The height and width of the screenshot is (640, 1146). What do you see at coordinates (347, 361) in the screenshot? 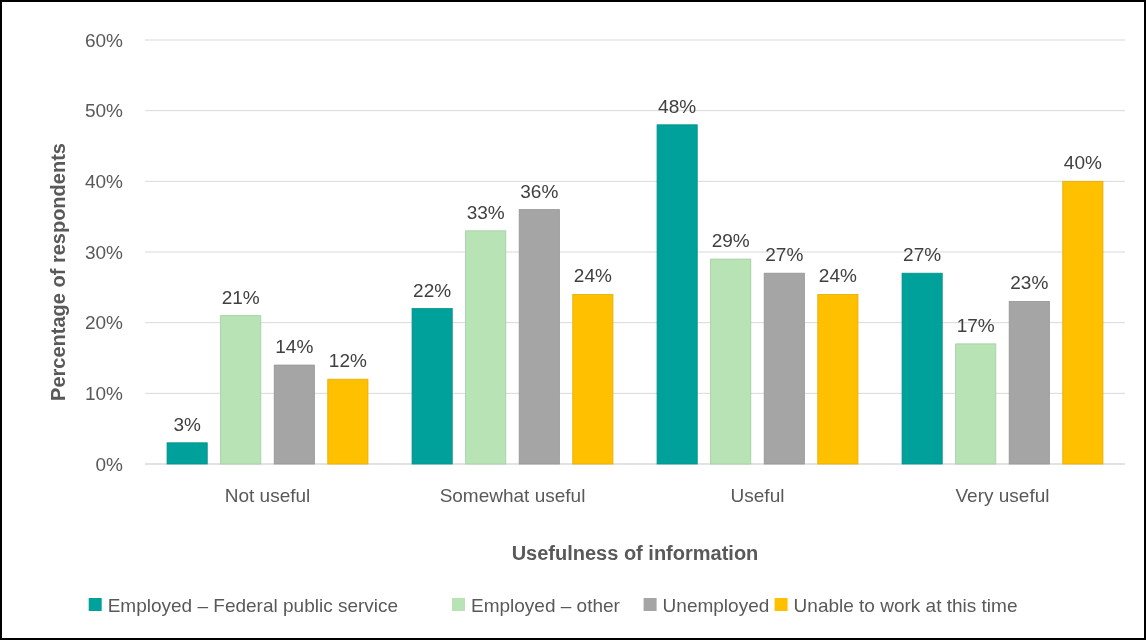
I see `data-label: 12%` at bounding box center [347, 361].